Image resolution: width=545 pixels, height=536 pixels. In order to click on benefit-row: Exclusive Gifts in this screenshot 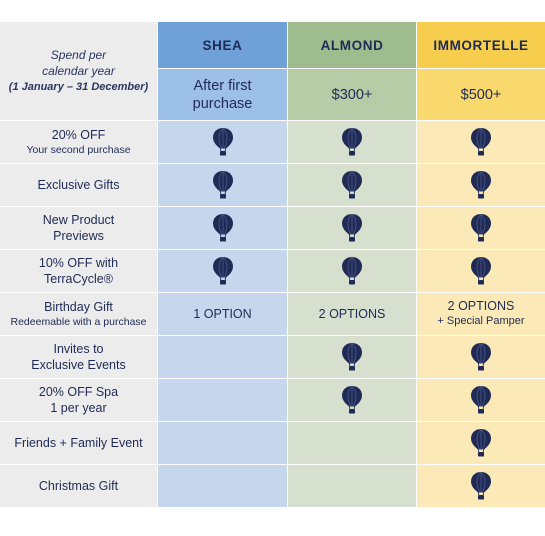, I will do `click(272, 185)`.